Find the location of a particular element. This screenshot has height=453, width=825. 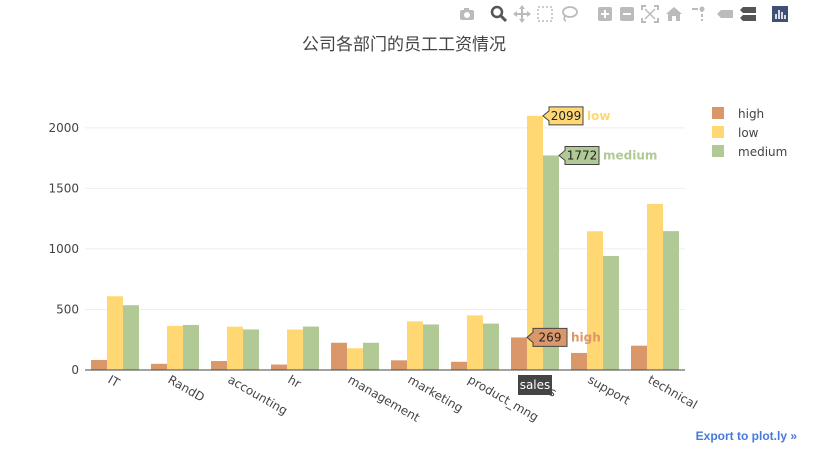

camera-icon is located at coordinates (467, 14).